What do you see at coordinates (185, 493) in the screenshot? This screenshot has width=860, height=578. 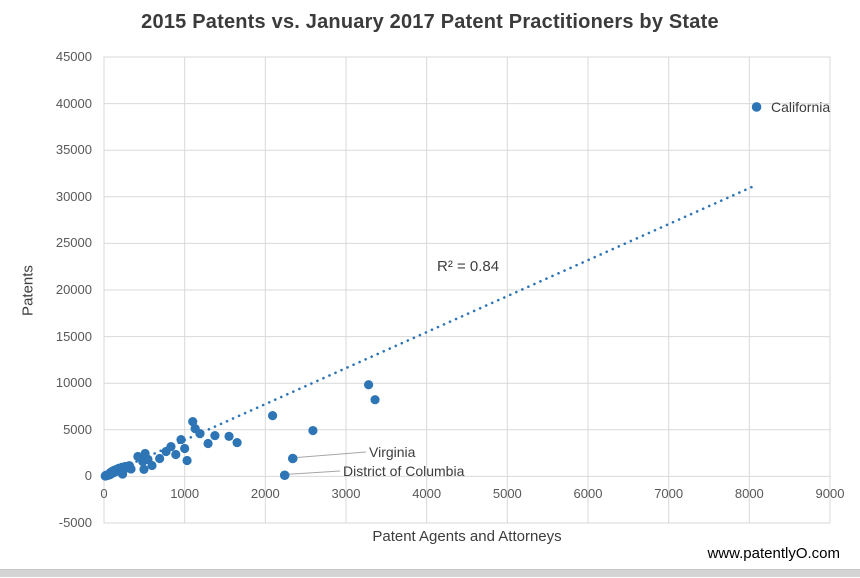 I see `x-tick-label: 1000` at bounding box center [185, 493].